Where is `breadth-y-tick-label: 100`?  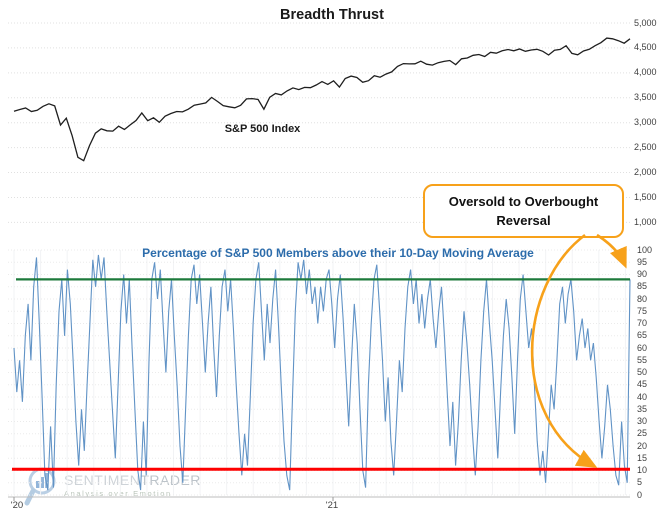 breadth-y-tick-label: 100 is located at coordinates (645, 249).